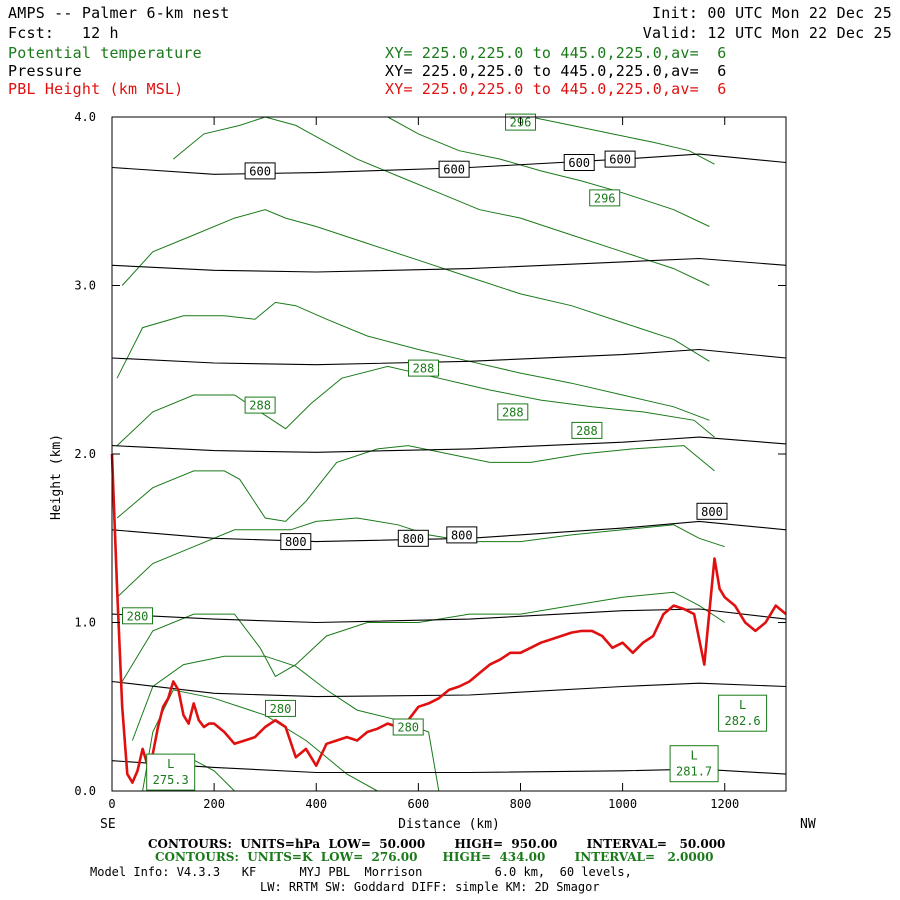  Describe the element at coordinates (105, 53) in the screenshot. I see `legend-theta-label: Potential temperature` at that location.